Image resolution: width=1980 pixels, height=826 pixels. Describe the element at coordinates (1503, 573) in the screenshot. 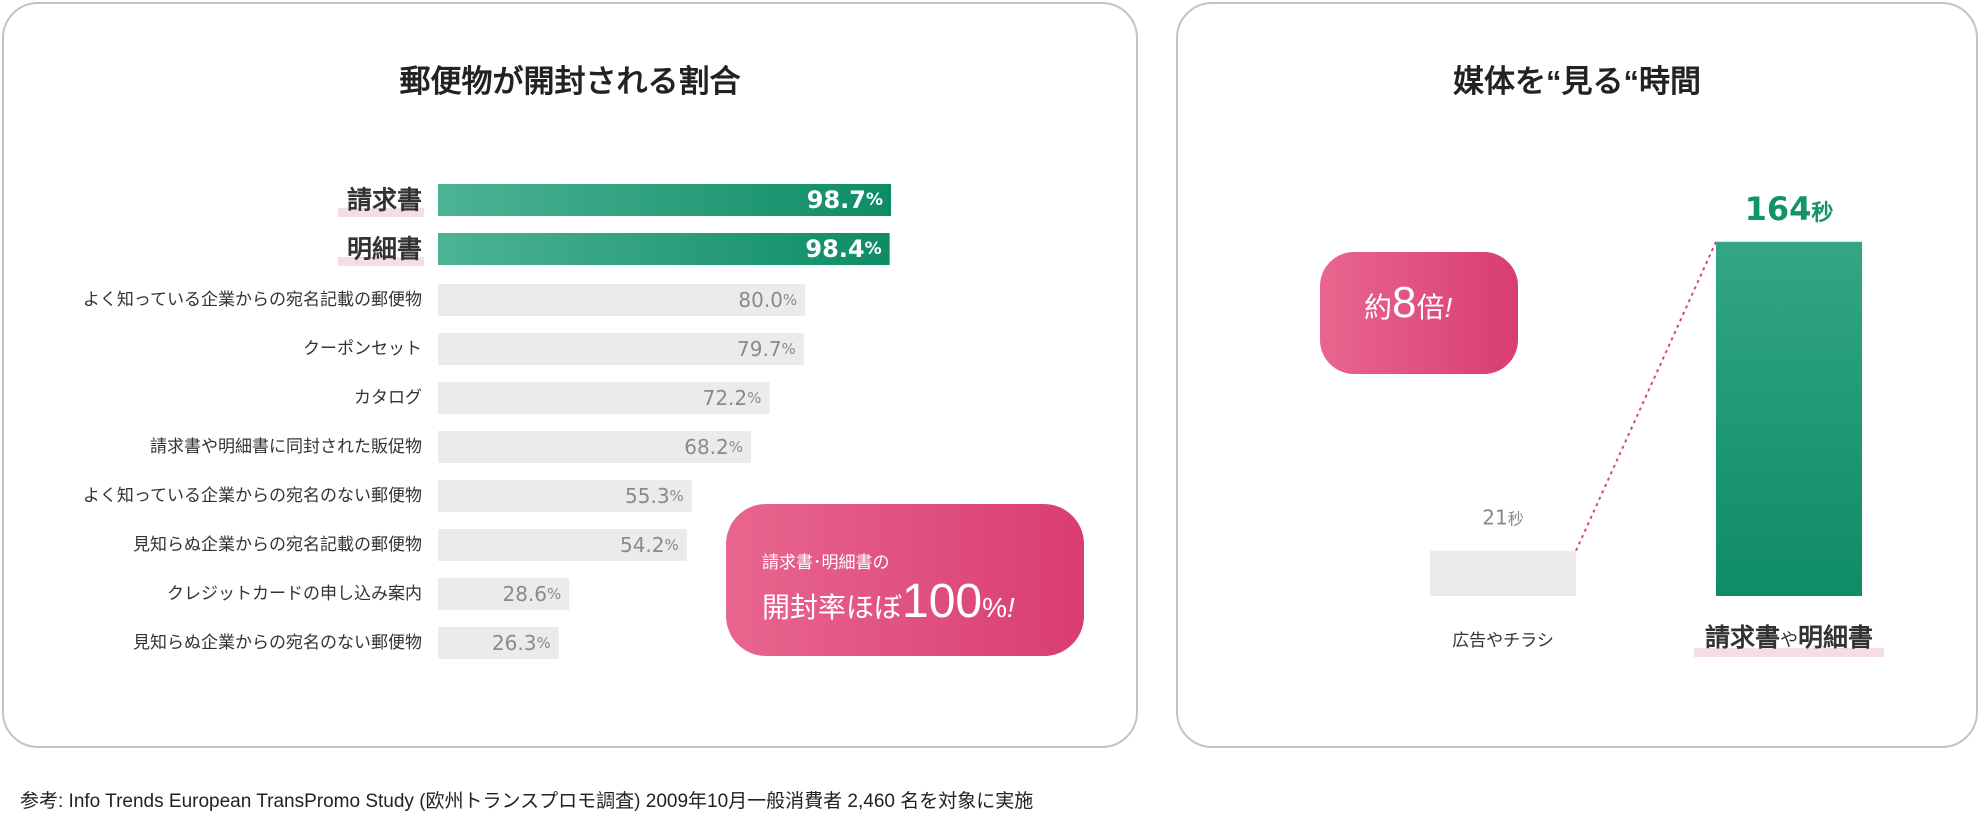

I see `flyer-time-bar` at that location.